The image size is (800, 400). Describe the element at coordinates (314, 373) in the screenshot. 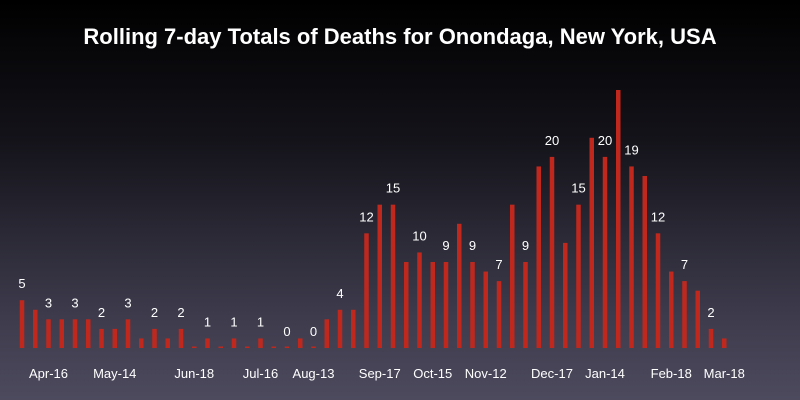

I see `x-tick-label: Aug-13` at that location.